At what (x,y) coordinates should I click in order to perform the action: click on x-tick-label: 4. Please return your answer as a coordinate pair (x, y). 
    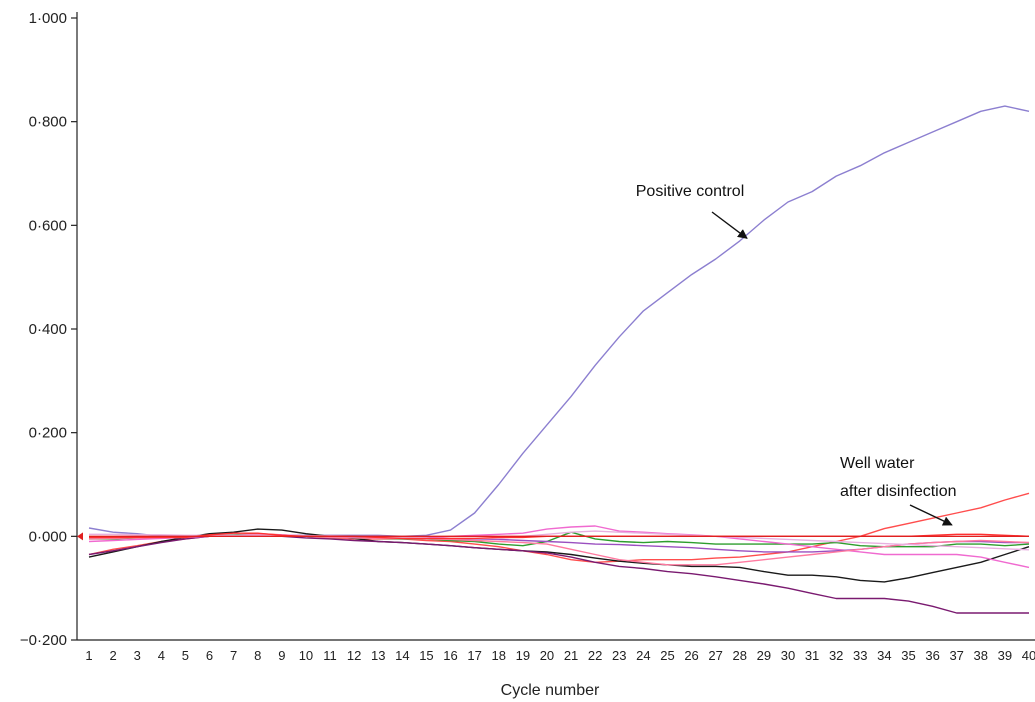
    Looking at the image, I should click on (161, 655).